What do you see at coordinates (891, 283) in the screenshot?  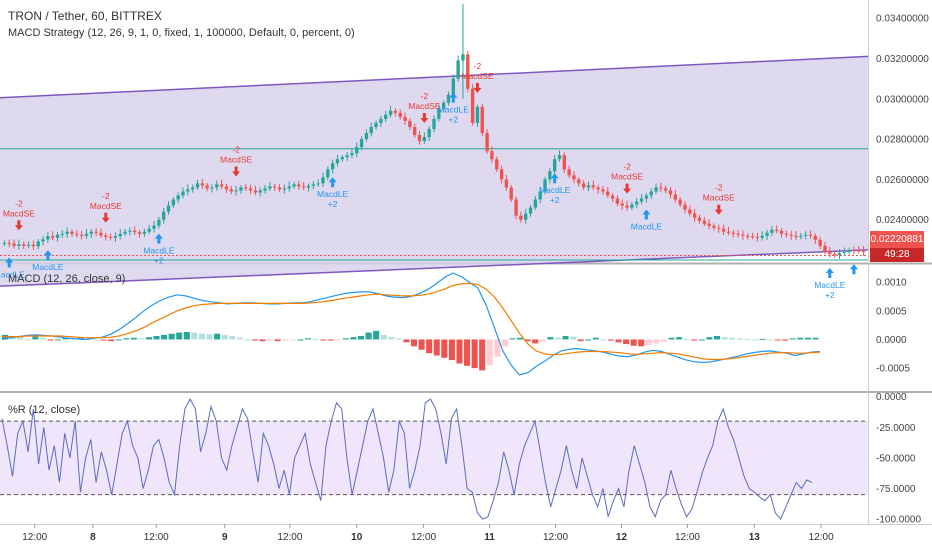 I see `macd-axis-tick: 0.0010` at bounding box center [891, 283].